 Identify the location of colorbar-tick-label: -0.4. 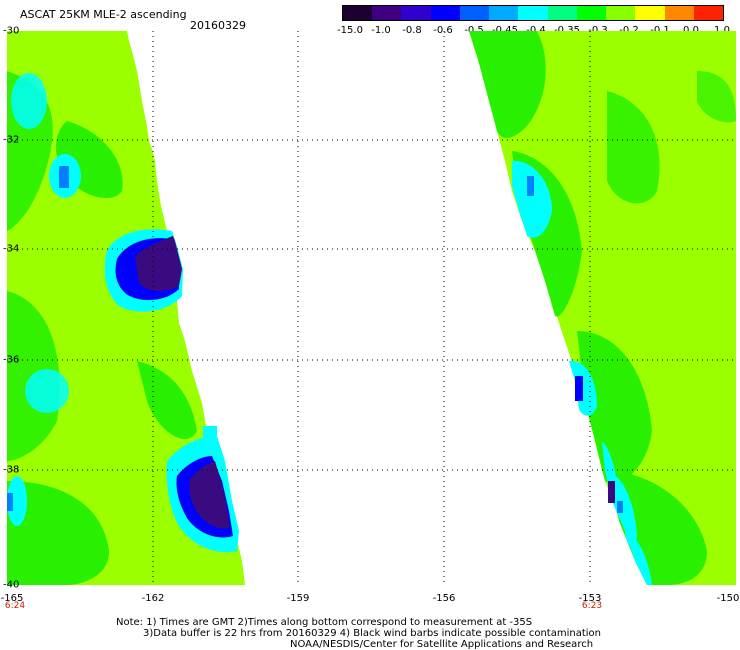
(536, 30).